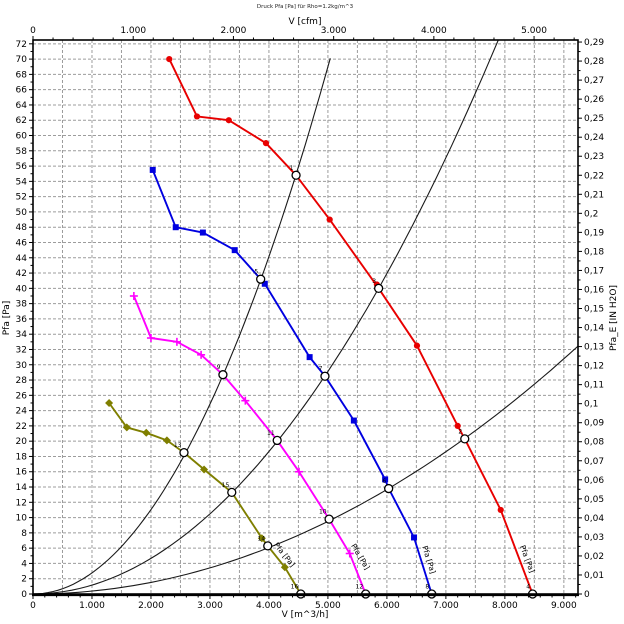  I want to click on left-axis-label: Pfa [Pa], so click(7, 318).